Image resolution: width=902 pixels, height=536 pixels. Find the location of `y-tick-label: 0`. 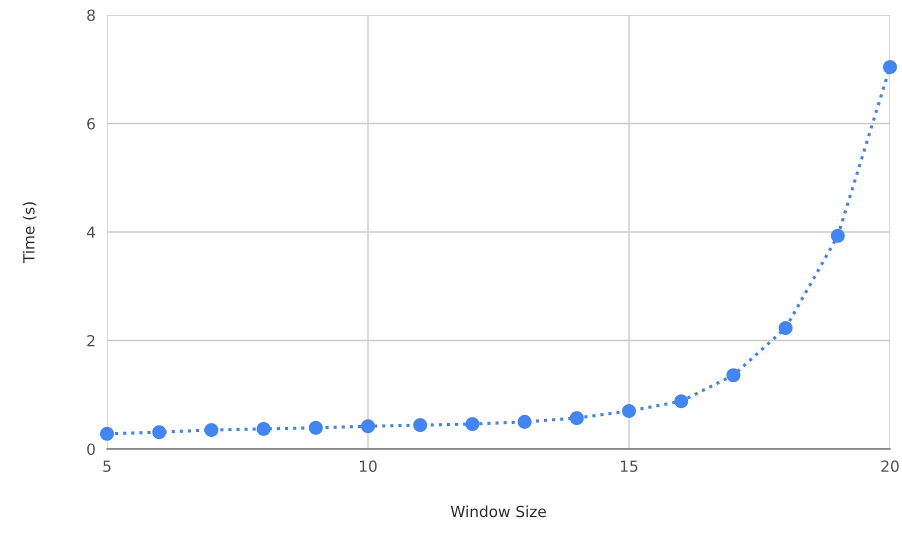

y-tick-label: 0 is located at coordinates (91, 449).